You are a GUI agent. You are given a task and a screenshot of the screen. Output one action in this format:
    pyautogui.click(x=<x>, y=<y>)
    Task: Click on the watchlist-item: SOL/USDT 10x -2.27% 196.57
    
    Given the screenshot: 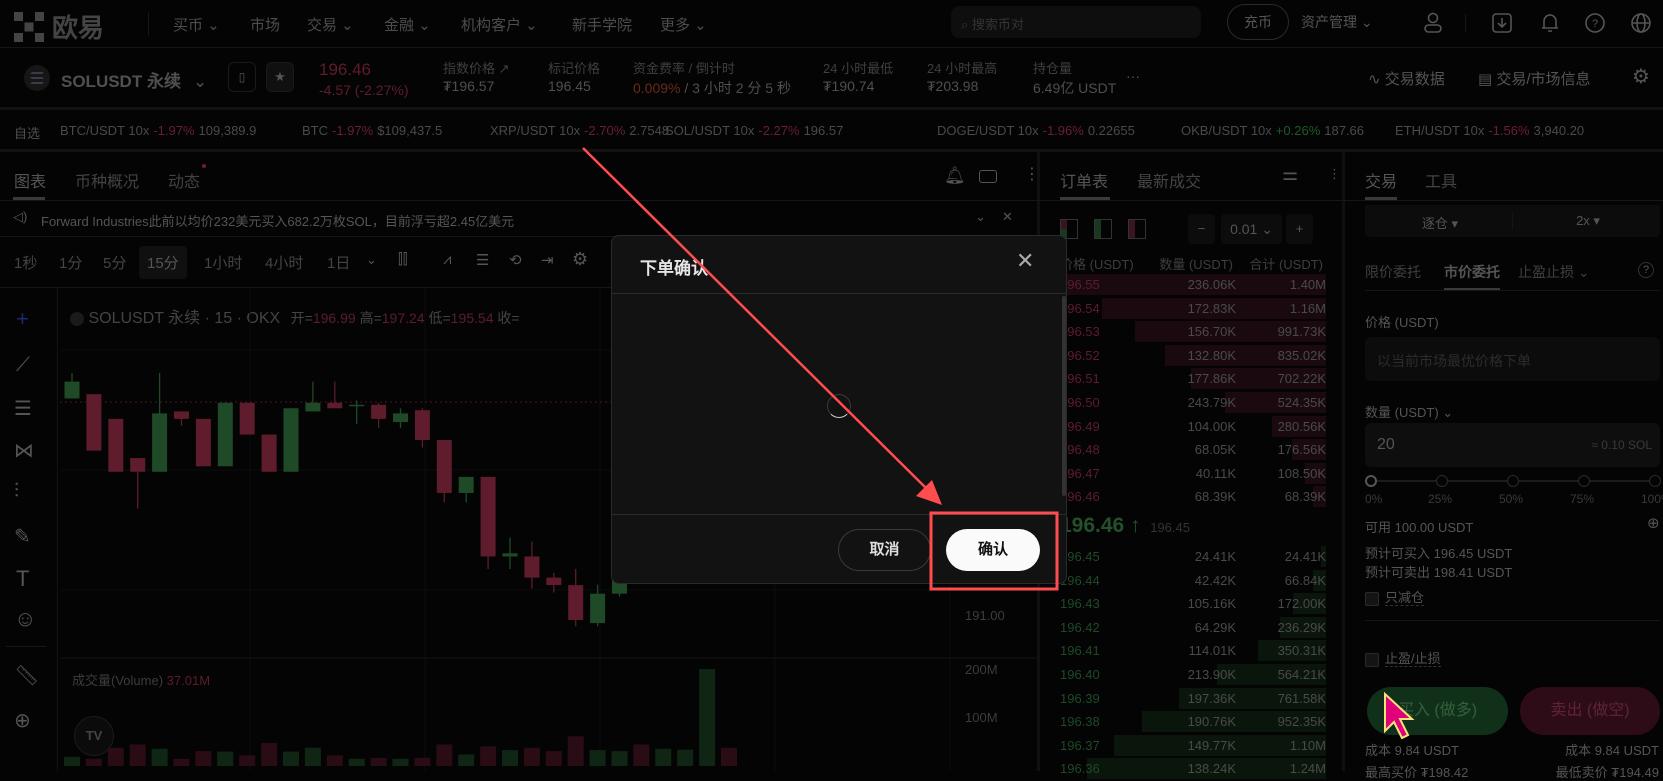 What is the action you would take?
    pyautogui.click(x=754, y=130)
    